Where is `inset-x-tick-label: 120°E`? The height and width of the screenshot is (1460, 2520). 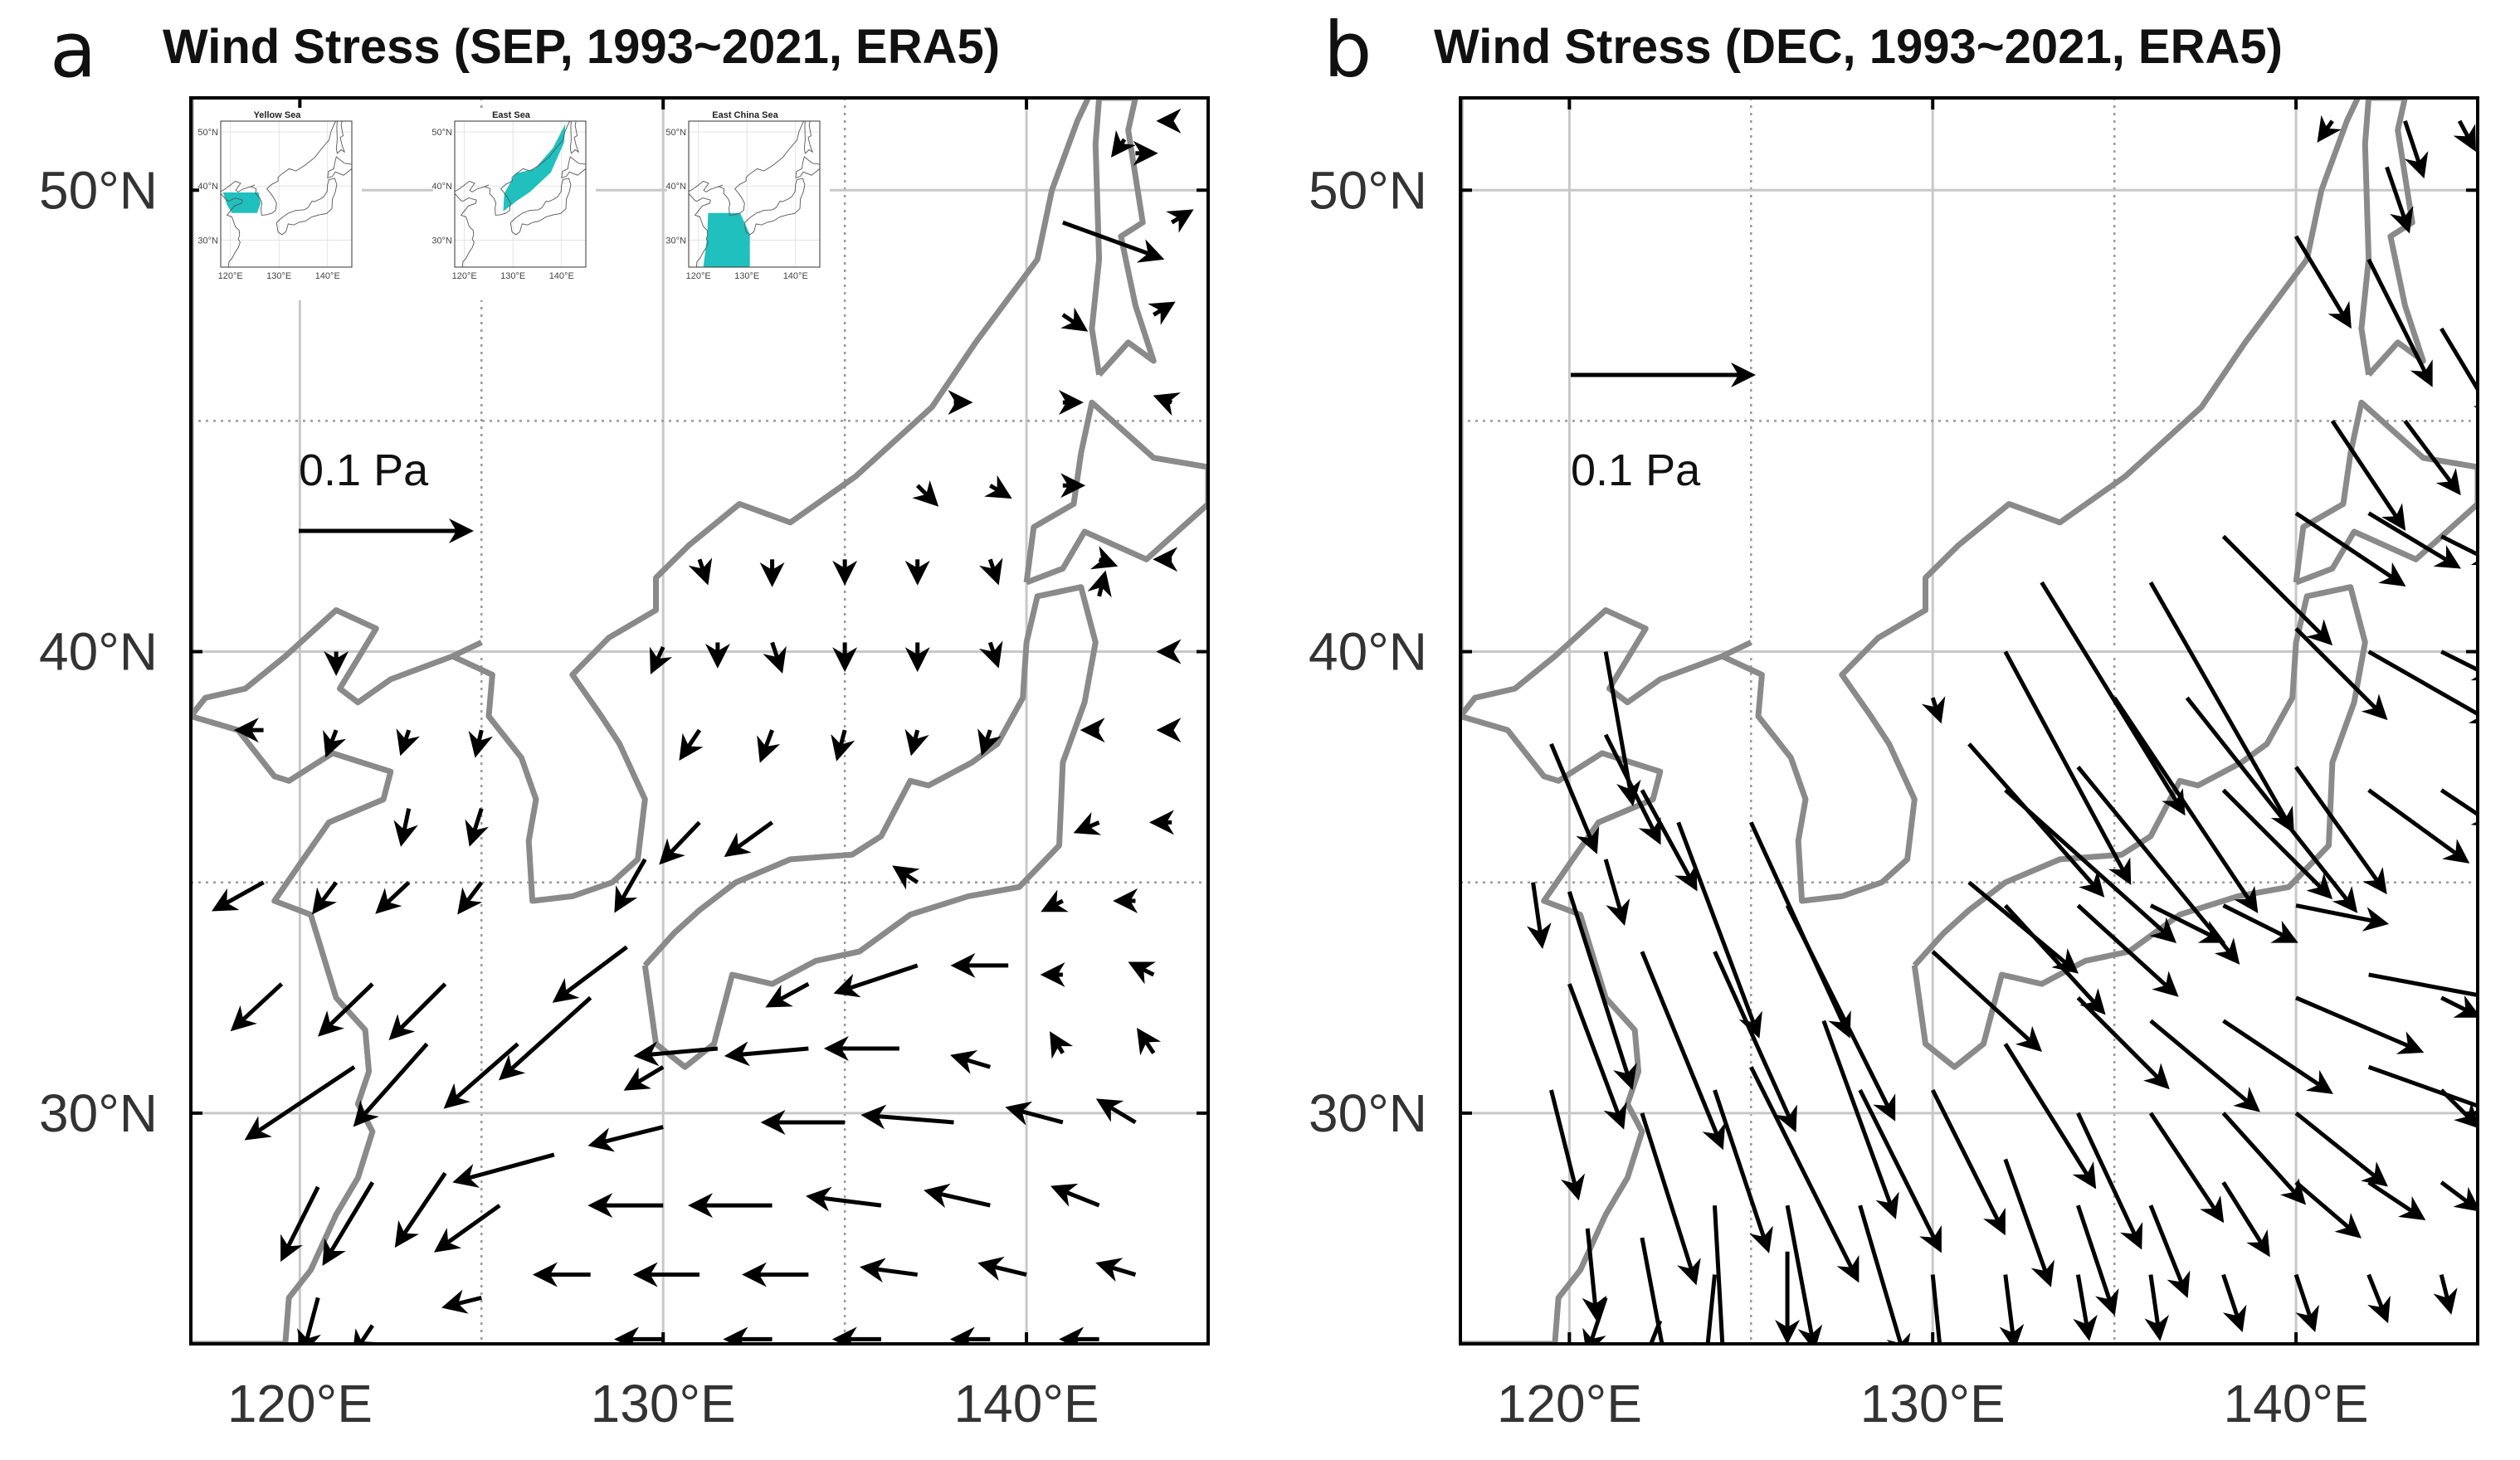
inset-x-tick-label: 120°E is located at coordinates (464, 276).